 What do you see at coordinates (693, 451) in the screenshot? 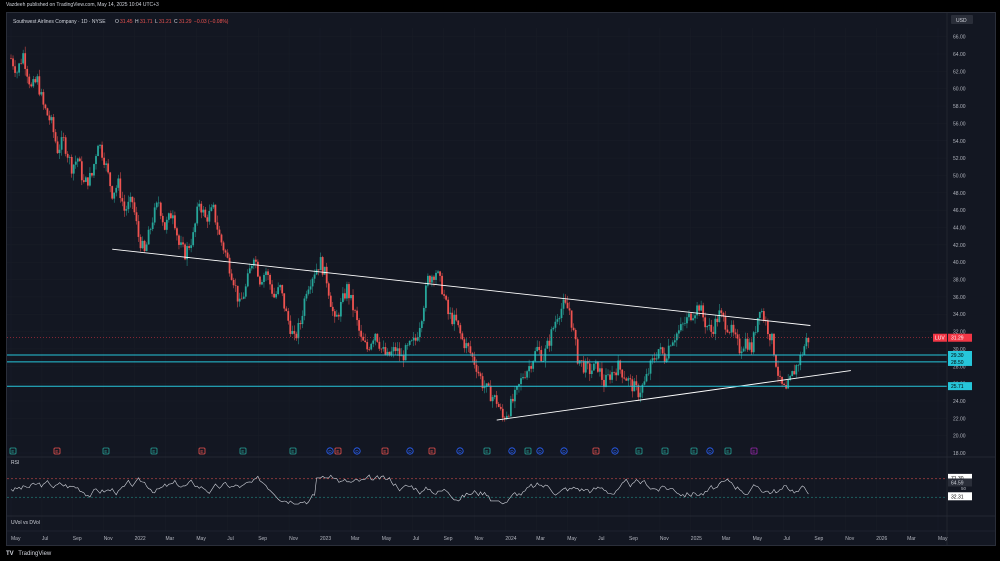
I see `event-letter: E` at bounding box center [693, 451].